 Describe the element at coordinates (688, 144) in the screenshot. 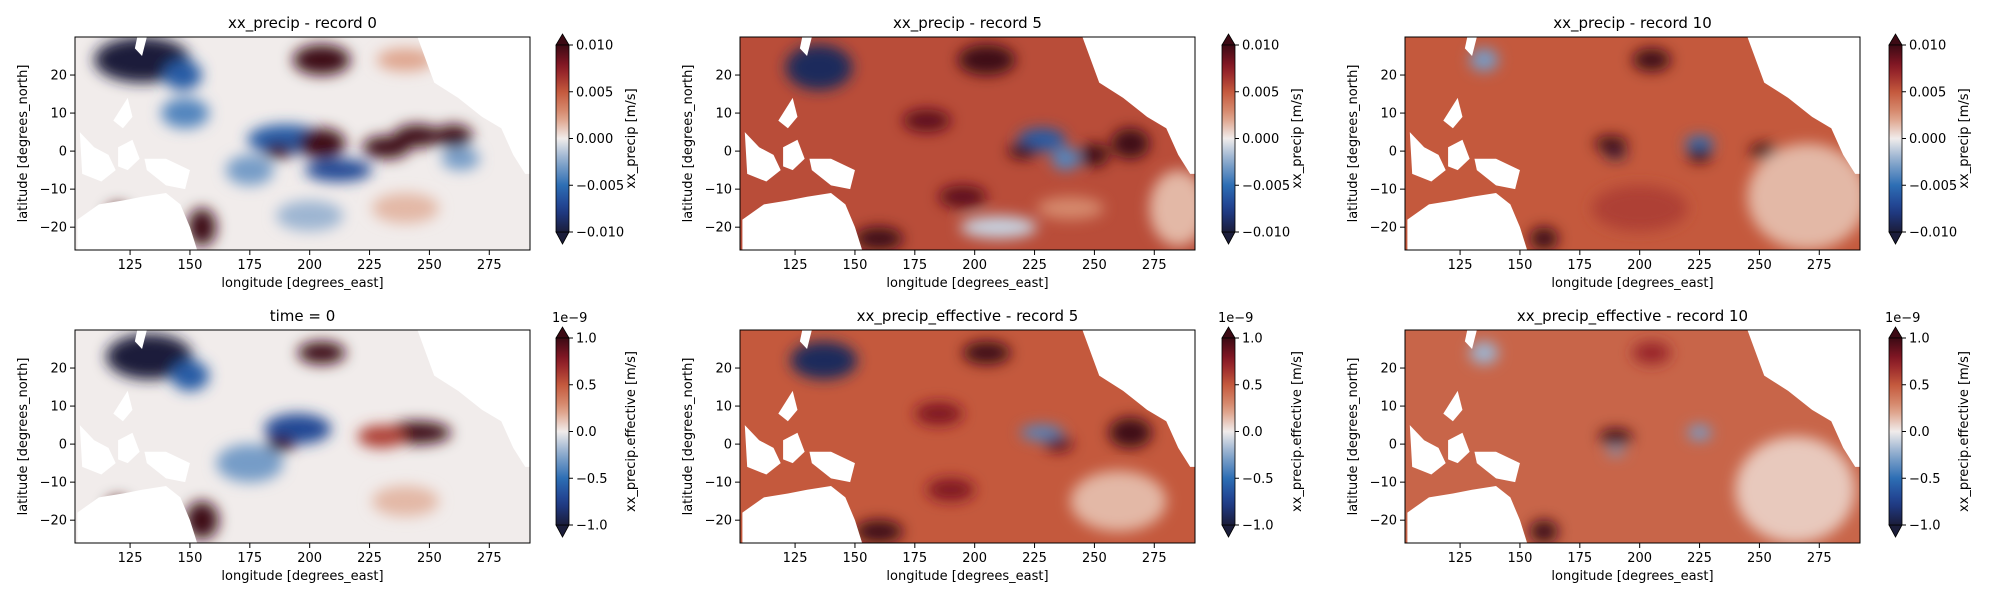

I see `y-axis-label: latitude [degrees_north]` at that location.